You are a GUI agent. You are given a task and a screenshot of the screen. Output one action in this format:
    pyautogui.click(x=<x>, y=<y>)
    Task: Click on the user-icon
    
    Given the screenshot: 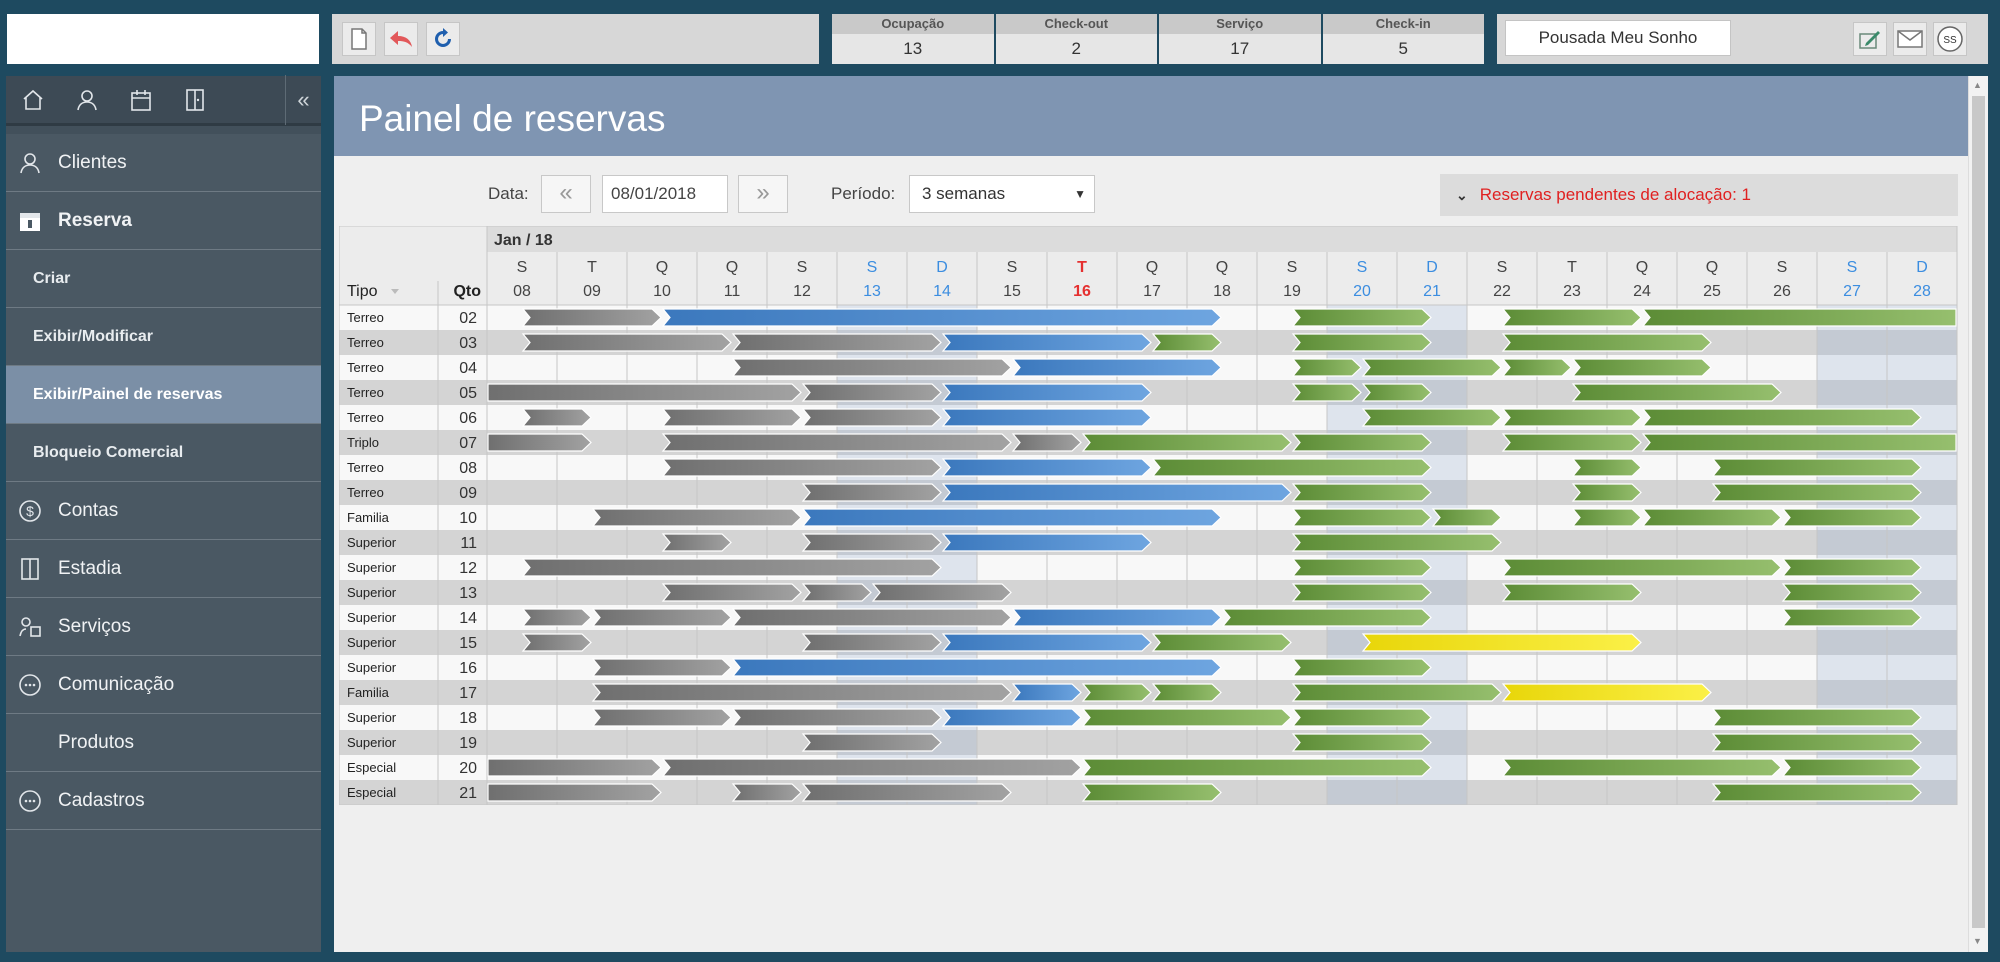 What is the action you would take?
    pyautogui.click(x=87, y=100)
    